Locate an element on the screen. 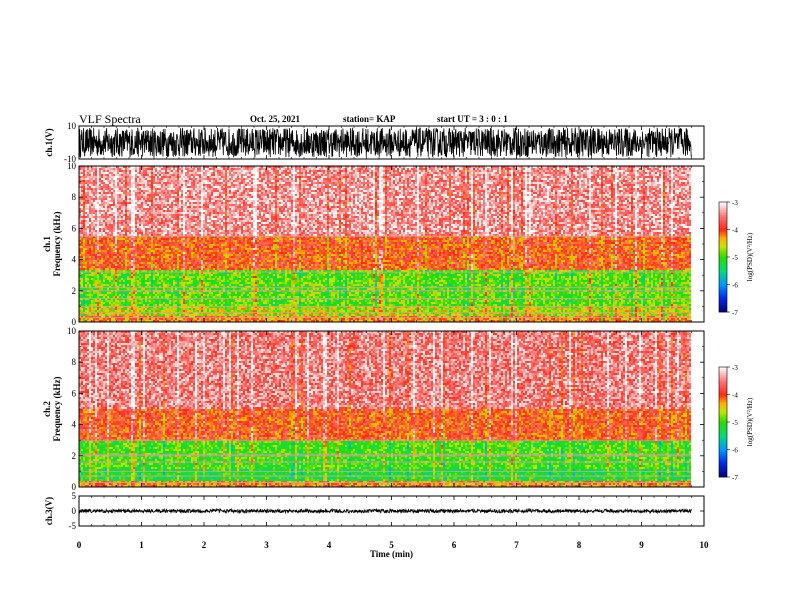 The width and height of the screenshot is (792, 612). ch3-waveform-ylabel: ch.3(V) is located at coordinates (49, 511).